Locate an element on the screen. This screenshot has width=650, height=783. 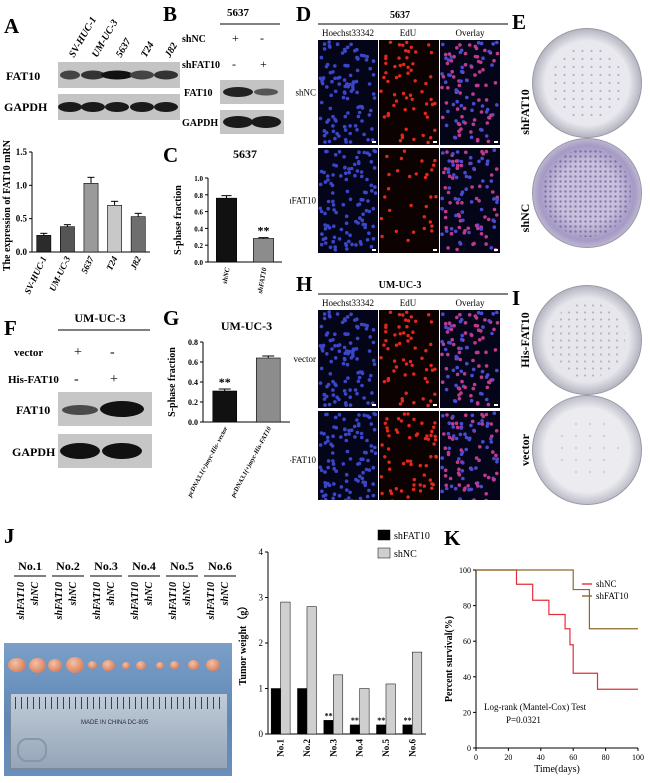
column-label: Hoechst33342 is located at coordinates (348, 33).